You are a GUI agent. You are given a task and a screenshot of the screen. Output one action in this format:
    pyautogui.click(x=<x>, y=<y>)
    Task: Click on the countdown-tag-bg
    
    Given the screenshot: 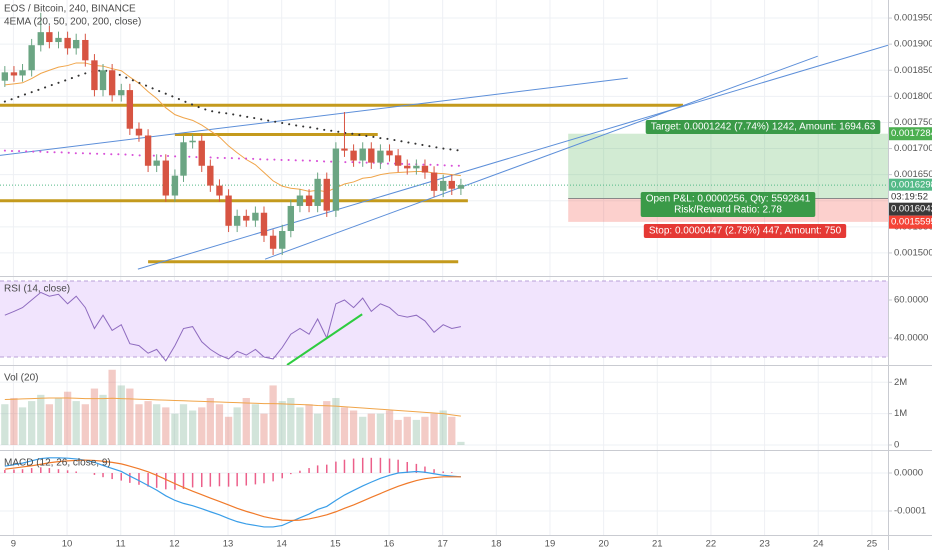 What is the action you would take?
    pyautogui.click(x=910, y=197)
    